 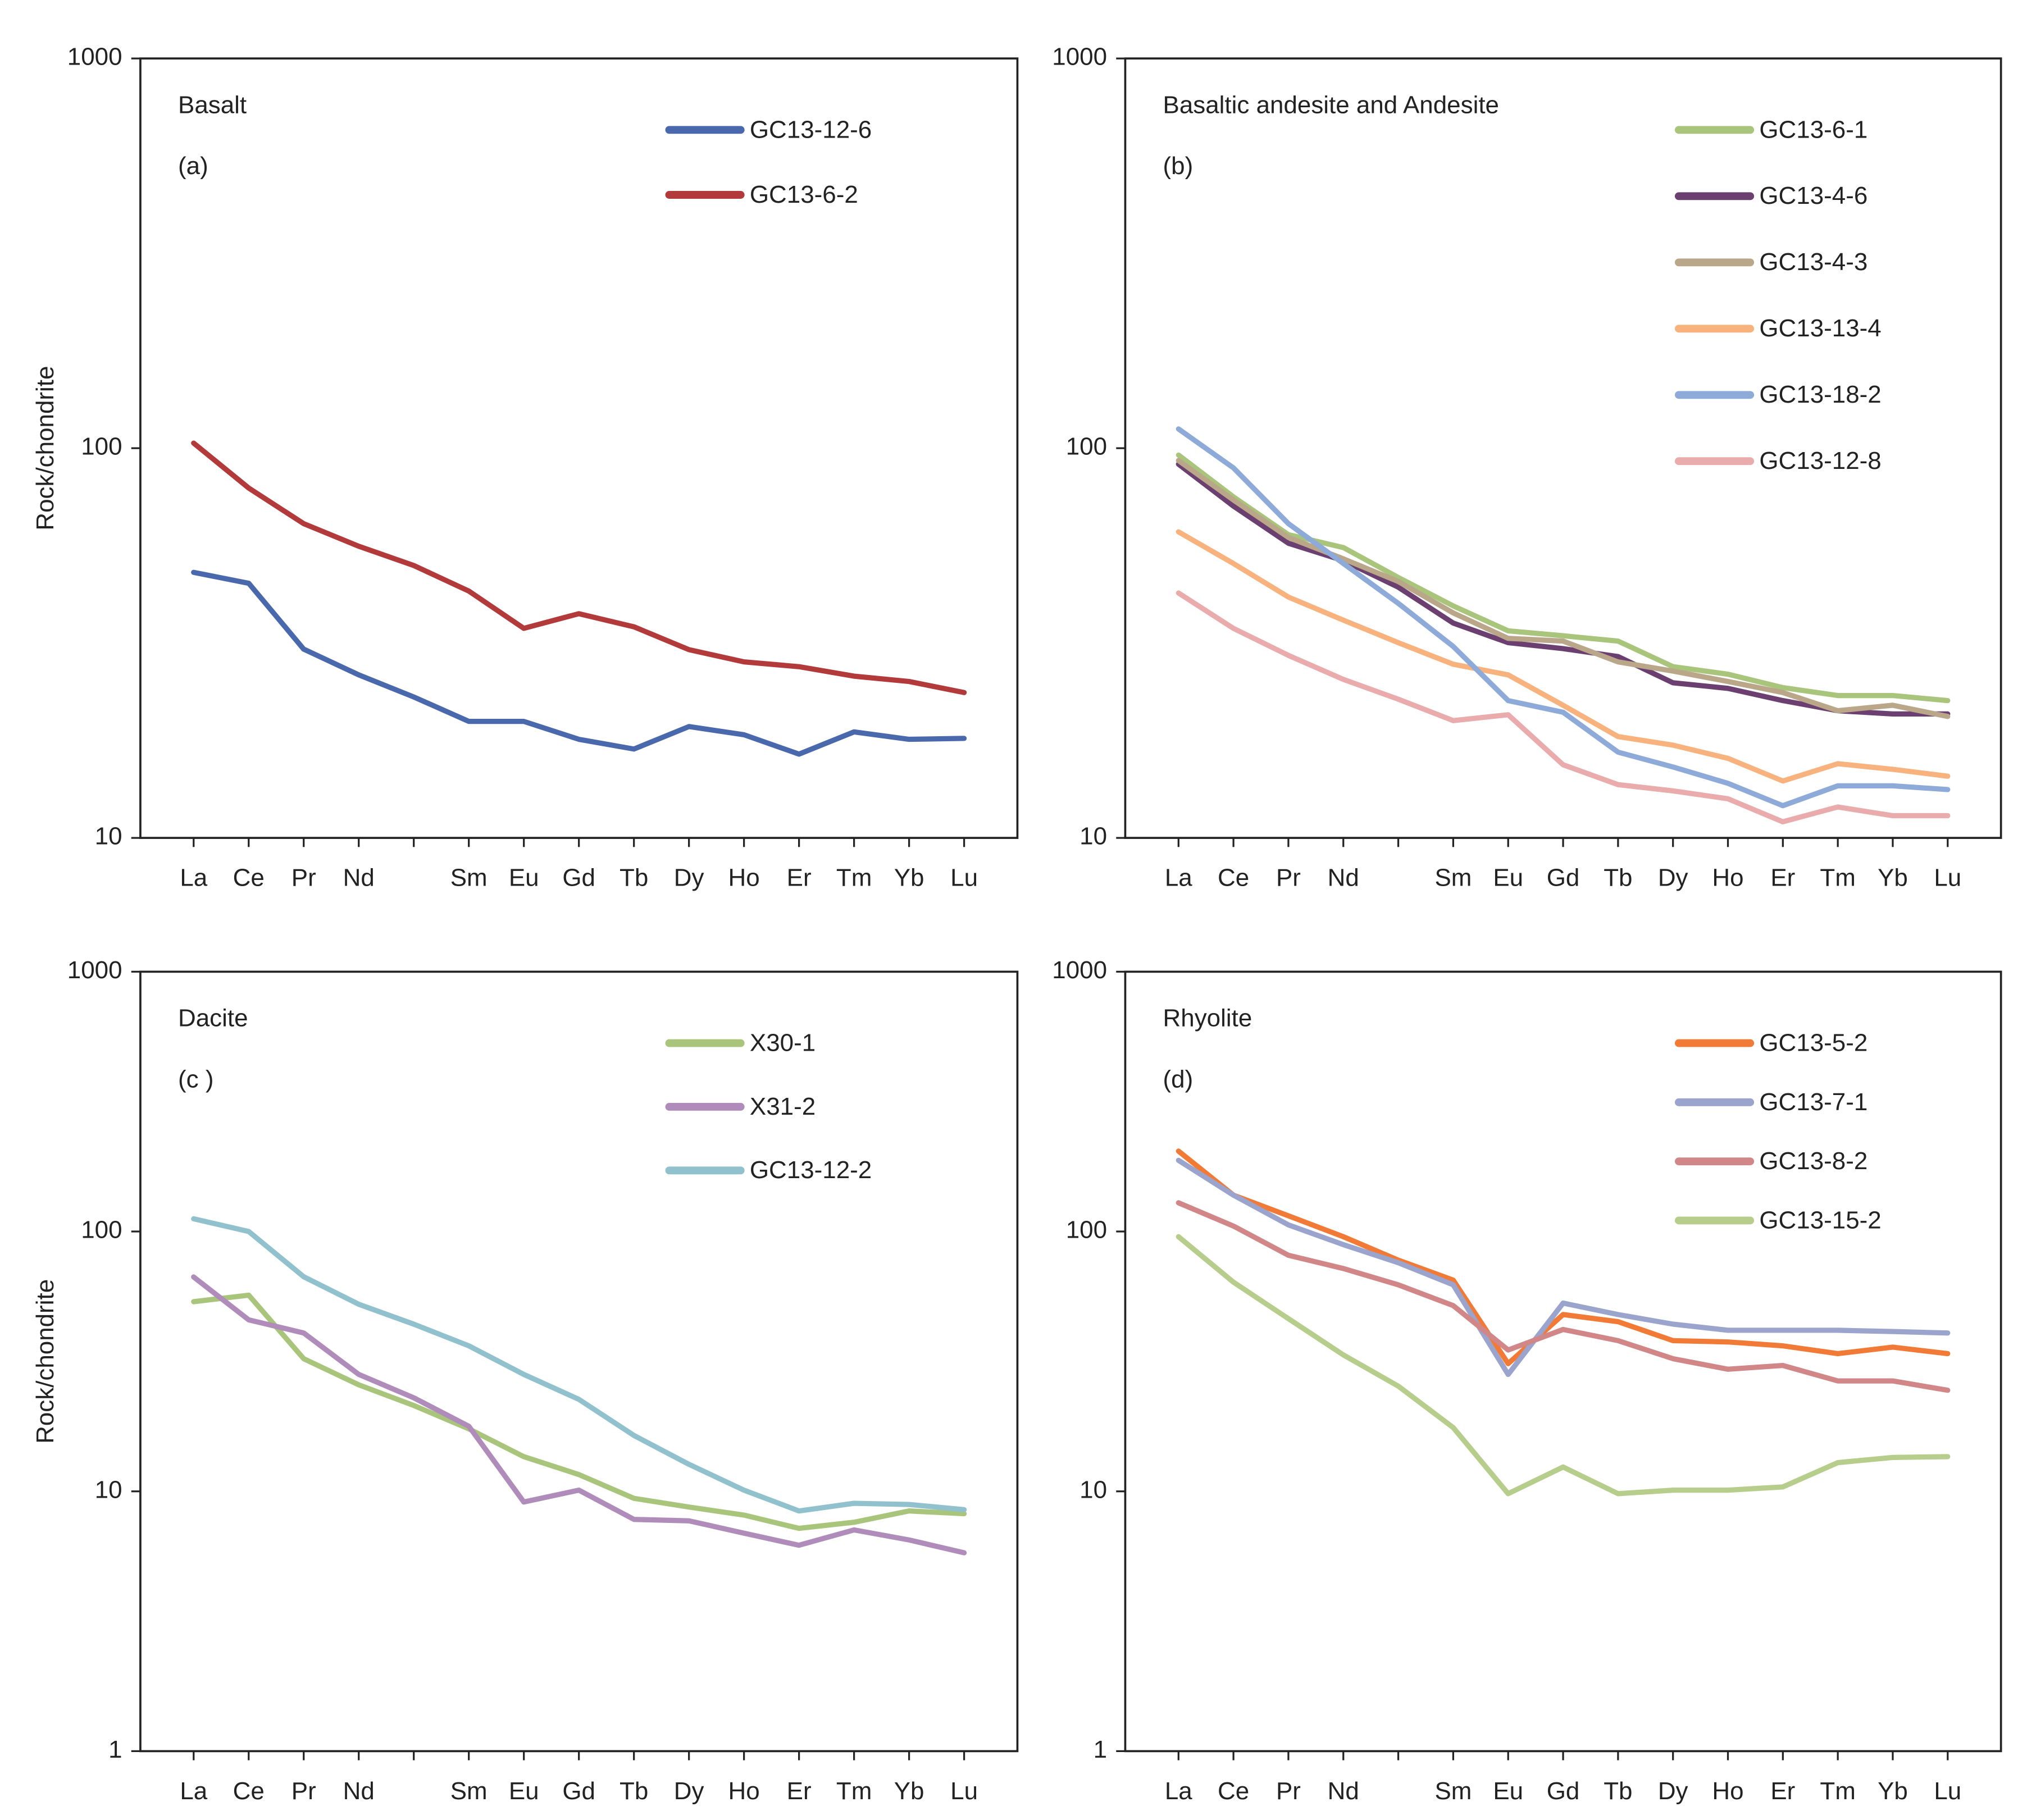 I want to click on legend-label: GC13-13-4, so click(x=1820, y=328).